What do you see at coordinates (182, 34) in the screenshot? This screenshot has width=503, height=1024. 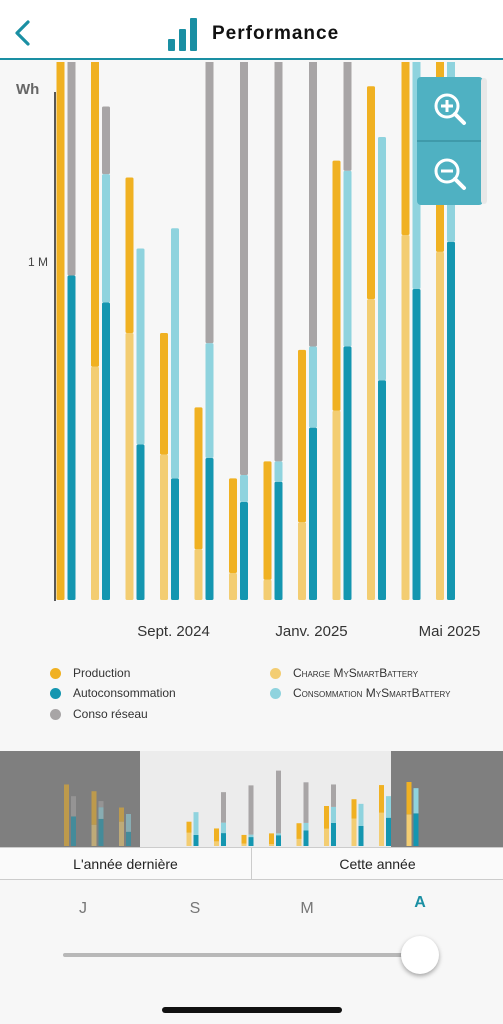 I see `bar-chart-icon` at bounding box center [182, 34].